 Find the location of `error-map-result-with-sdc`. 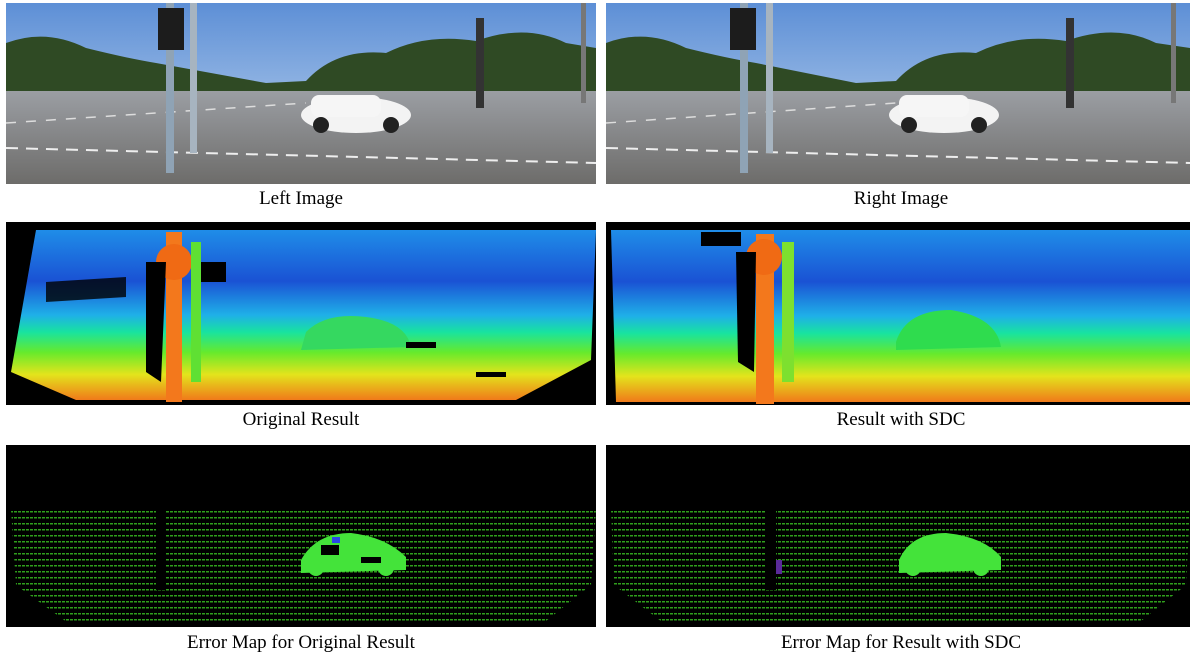

error-map-result-with-sdc is located at coordinates (898, 536).